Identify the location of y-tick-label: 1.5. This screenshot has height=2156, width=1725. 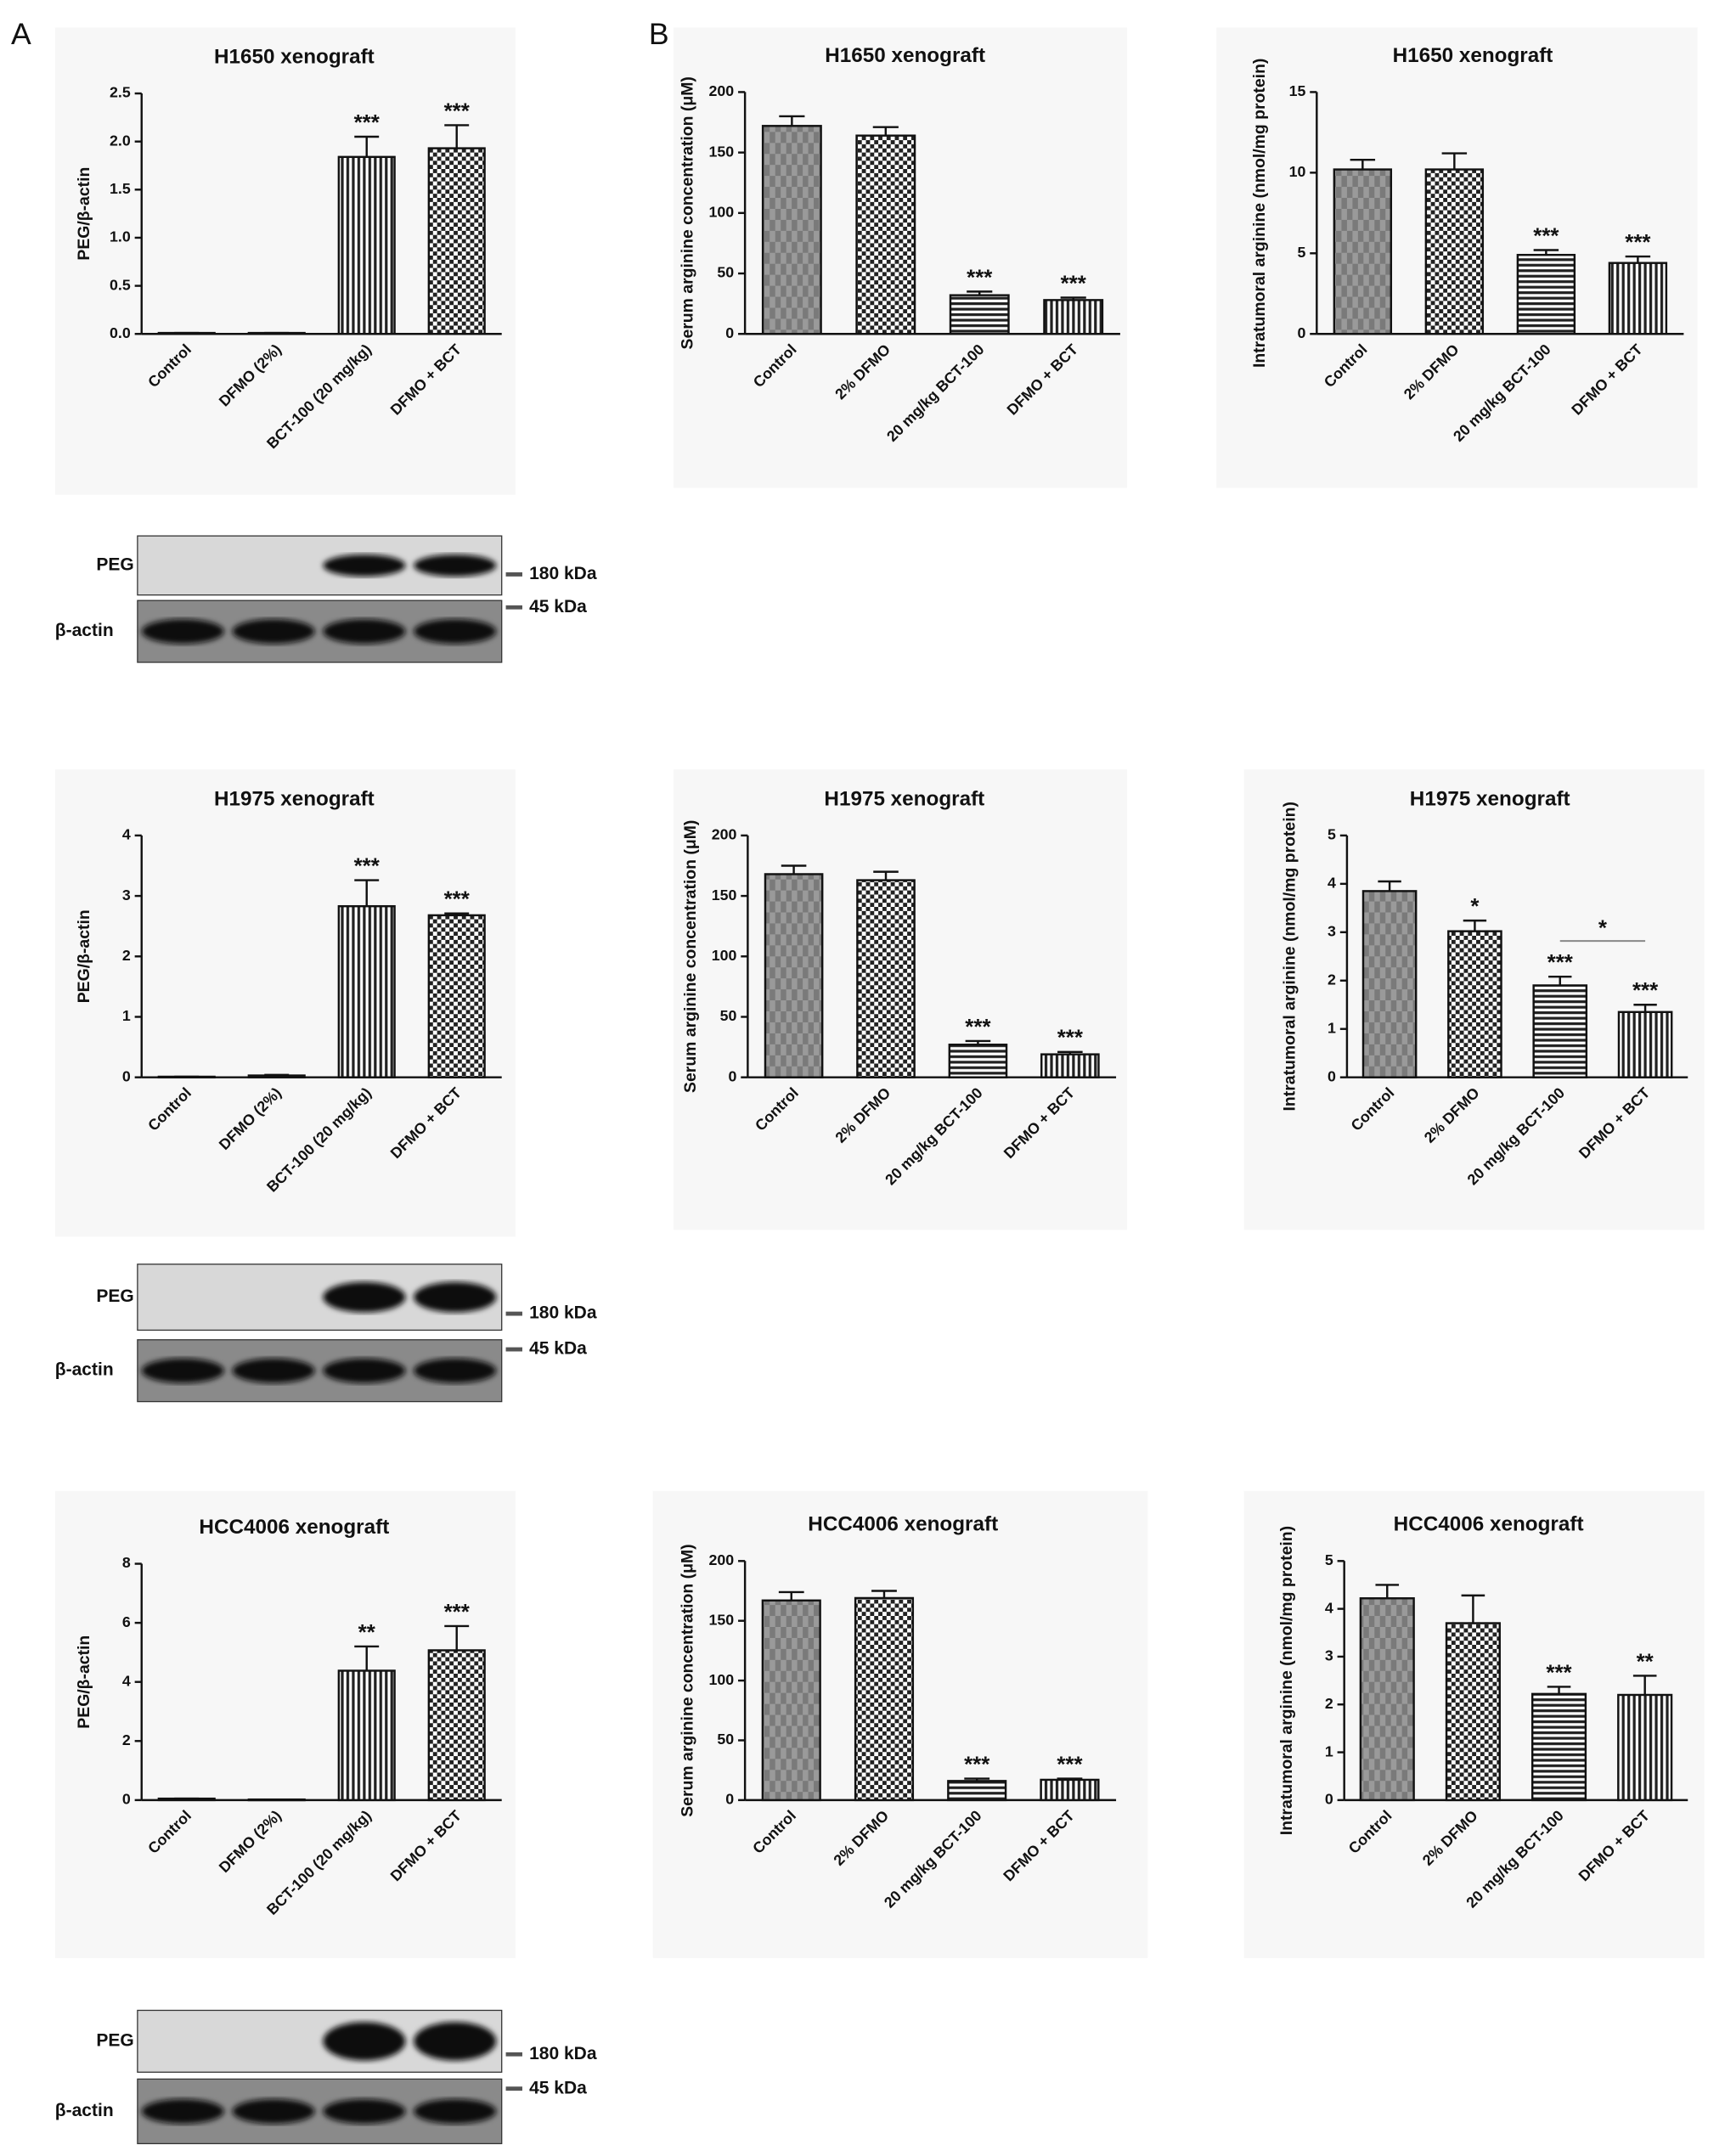
(120, 188).